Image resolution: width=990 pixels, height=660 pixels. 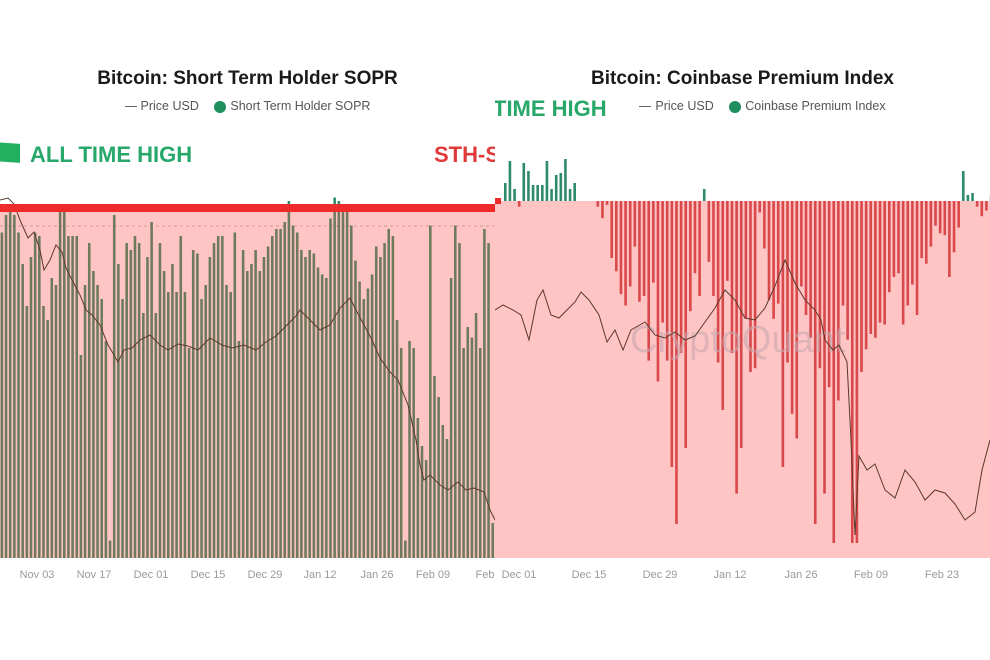 What do you see at coordinates (111, 154) in the screenshot?
I see `annotation-all-time-high: ALL TIME HIGH` at bounding box center [111, 154].